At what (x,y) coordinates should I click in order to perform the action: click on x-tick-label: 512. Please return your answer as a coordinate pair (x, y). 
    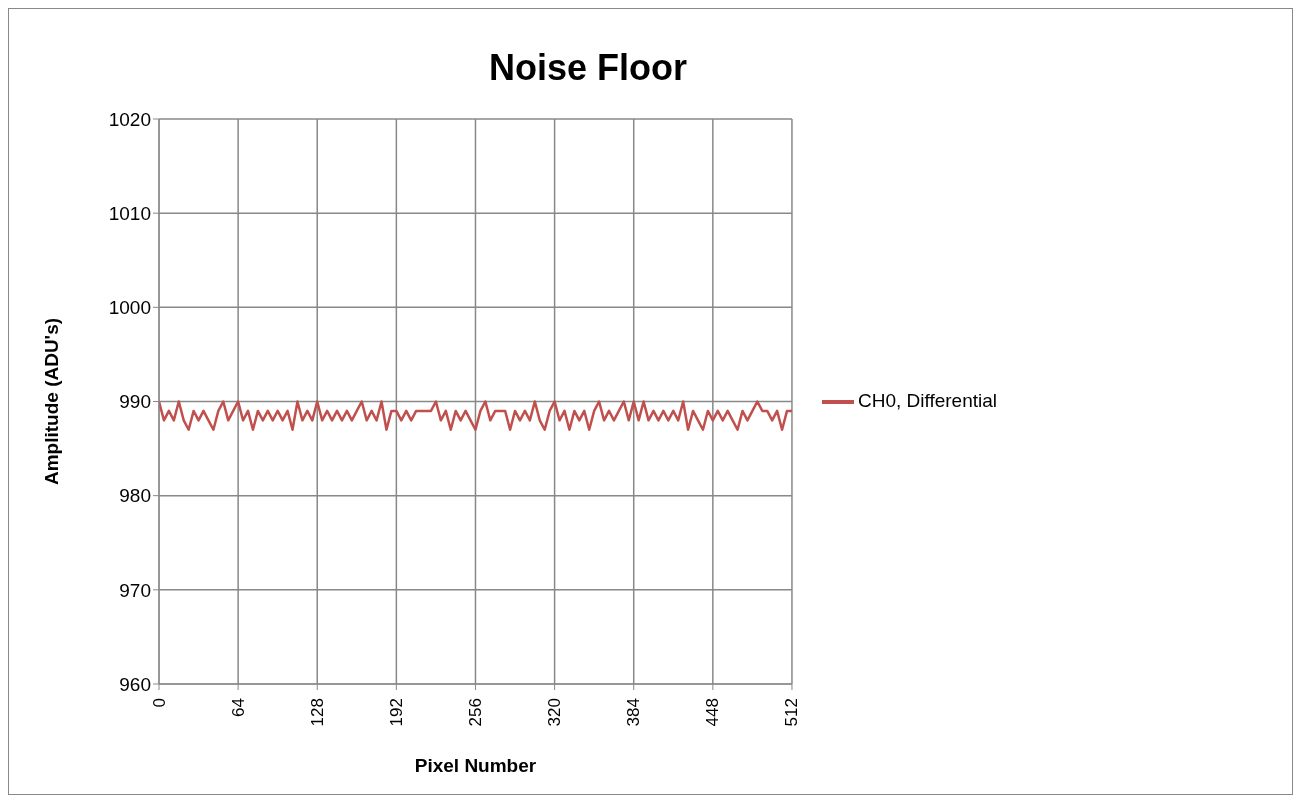
    Looking at the image, I should click on (792, 712).